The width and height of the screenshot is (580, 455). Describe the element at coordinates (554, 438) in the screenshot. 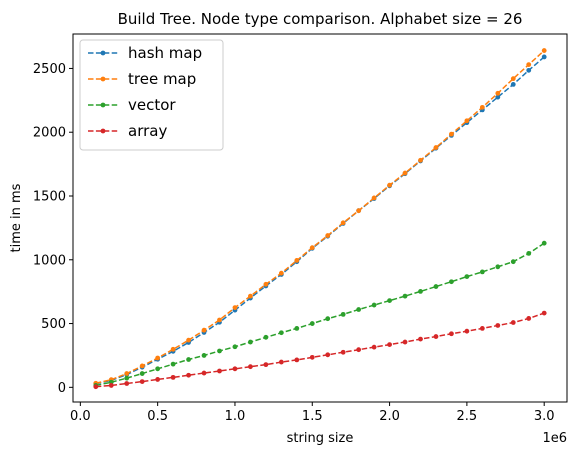

I see `x-axis-offset-label: 1e6` at that location.